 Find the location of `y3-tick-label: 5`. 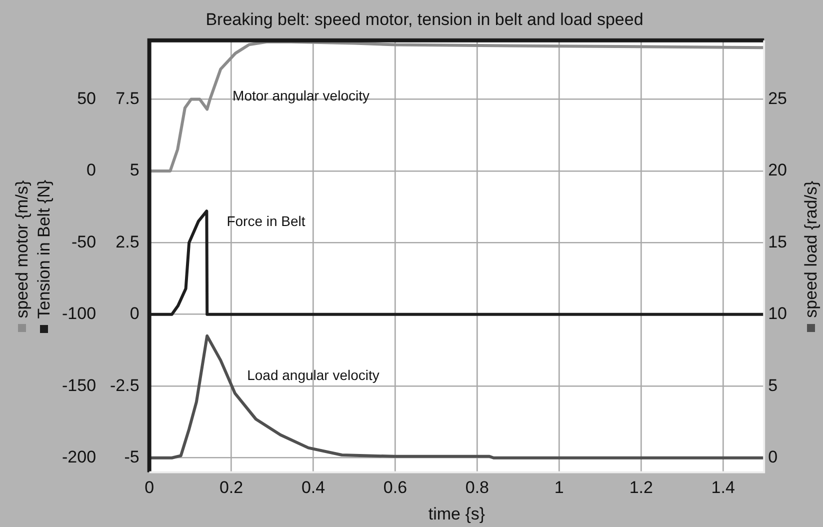

y3-tick-label: 5 is located at coordinates (135, 170).